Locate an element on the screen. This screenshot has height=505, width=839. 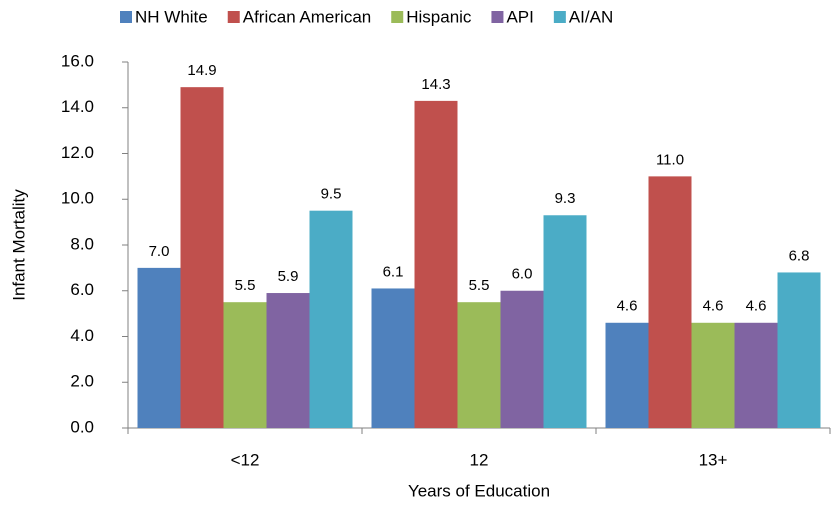
value-label: 7.0 is located at coordinates (159, 251).